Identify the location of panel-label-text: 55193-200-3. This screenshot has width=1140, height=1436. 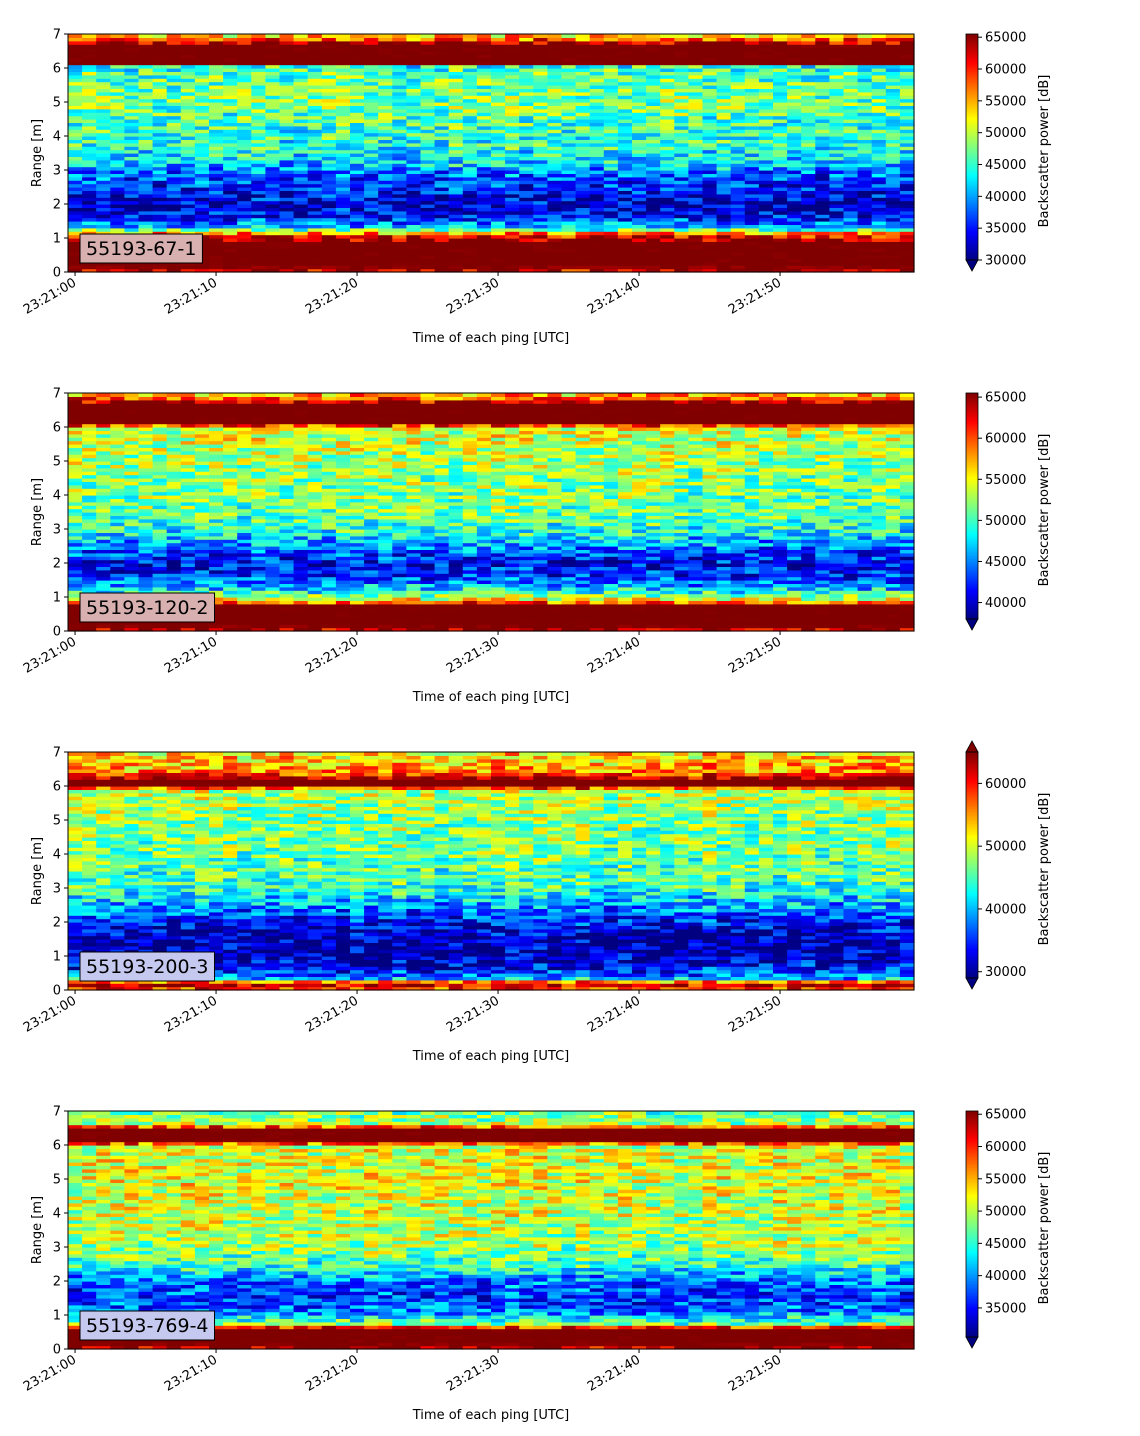
(147, 967).